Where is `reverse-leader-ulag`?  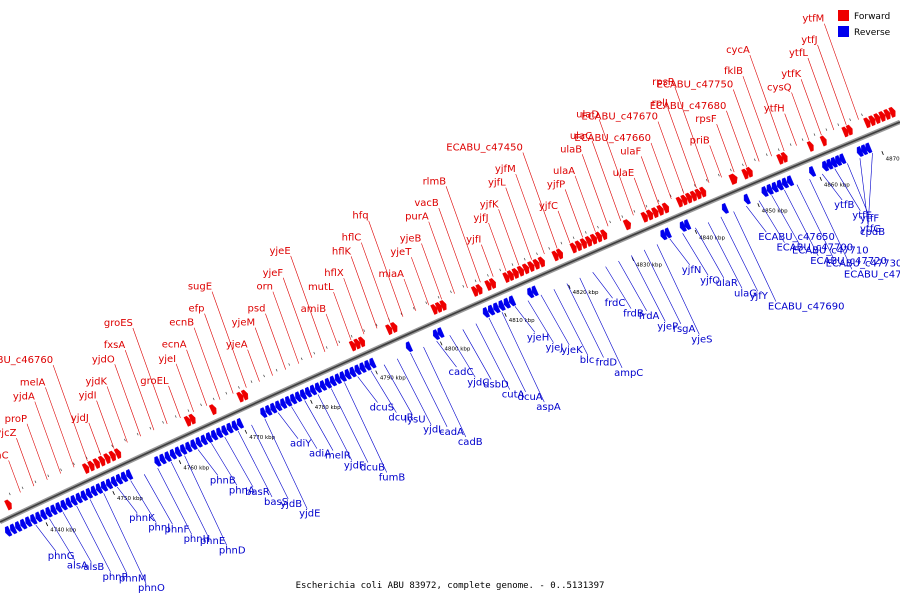 reverse-leader-ulag is located at coordinates (725, 255).